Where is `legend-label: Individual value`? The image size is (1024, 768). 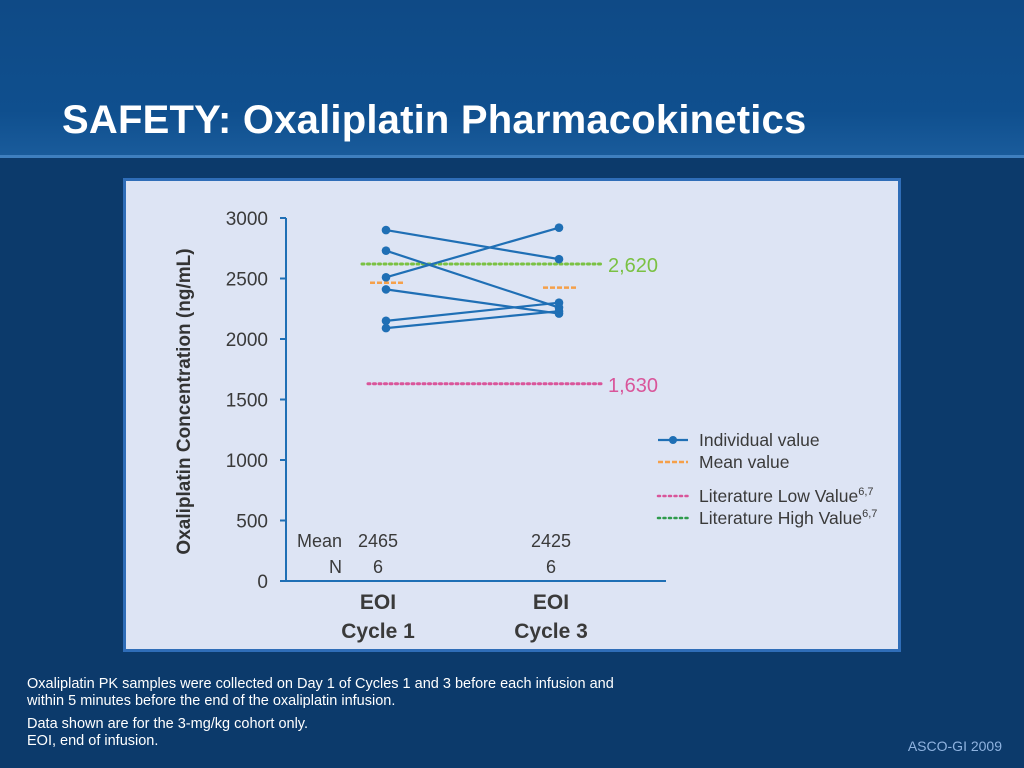
legend-label: Individual value is located at coordinates (759, 440).